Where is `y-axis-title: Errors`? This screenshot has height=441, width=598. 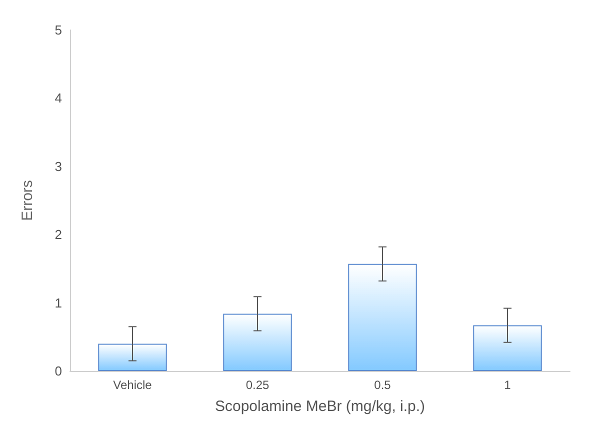 y-axis-title: Errors is located at coordinates (27, 200).